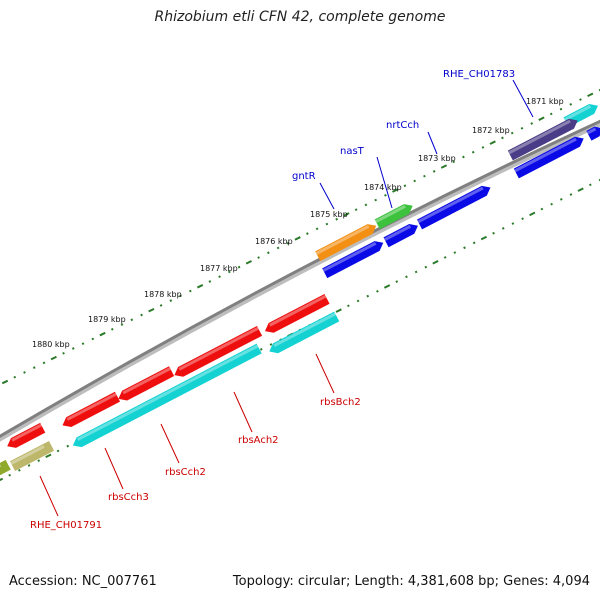 This screenshot has width=600, height=600. Describe the element at coordinates (402, 125) in the screenshot. I see `gene-label-forward: nrtCch` at that location.